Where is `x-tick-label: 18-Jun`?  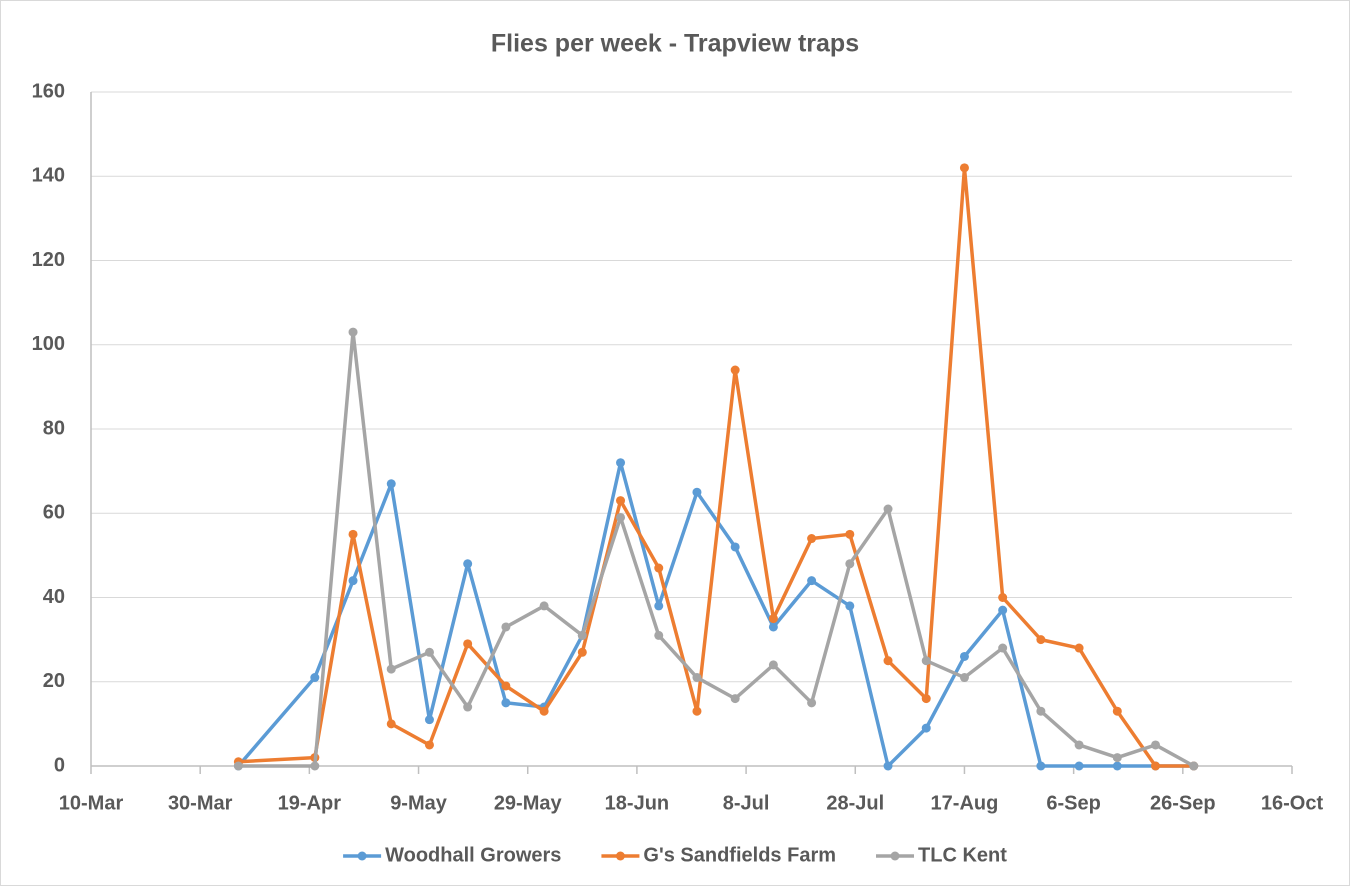
x-tick-label: 18-Jun is located at coordinates (637, 803).